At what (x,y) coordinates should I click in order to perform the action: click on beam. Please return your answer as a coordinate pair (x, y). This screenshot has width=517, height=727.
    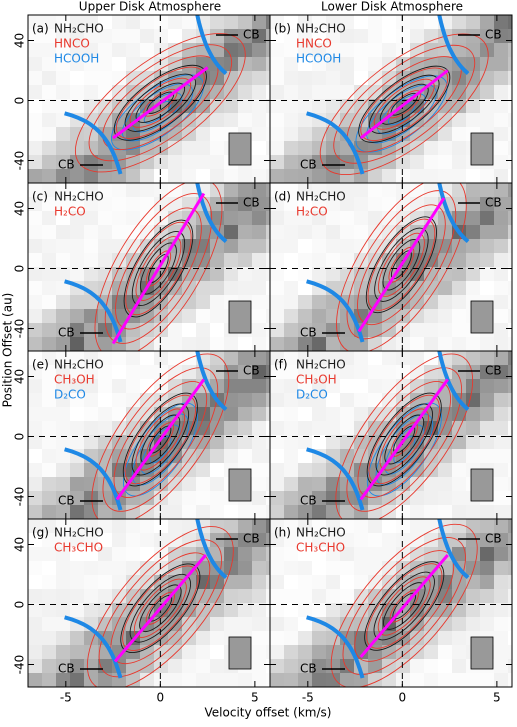
    Looking at the image, I should click on (482, 149).